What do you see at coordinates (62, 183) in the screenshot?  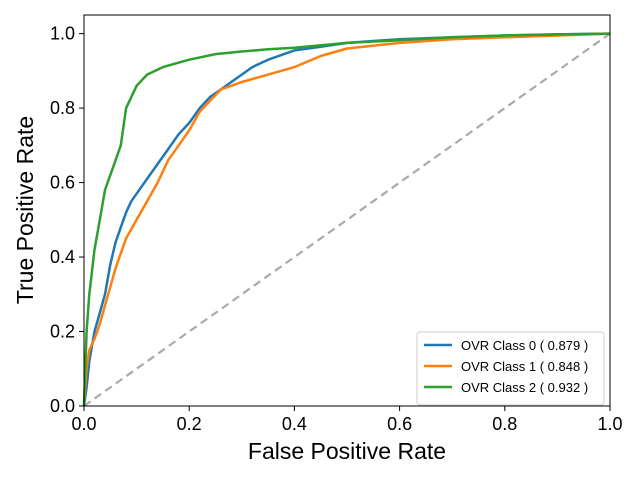 I see `y-tick-label: 0.6` at bounding box center [62, 183].